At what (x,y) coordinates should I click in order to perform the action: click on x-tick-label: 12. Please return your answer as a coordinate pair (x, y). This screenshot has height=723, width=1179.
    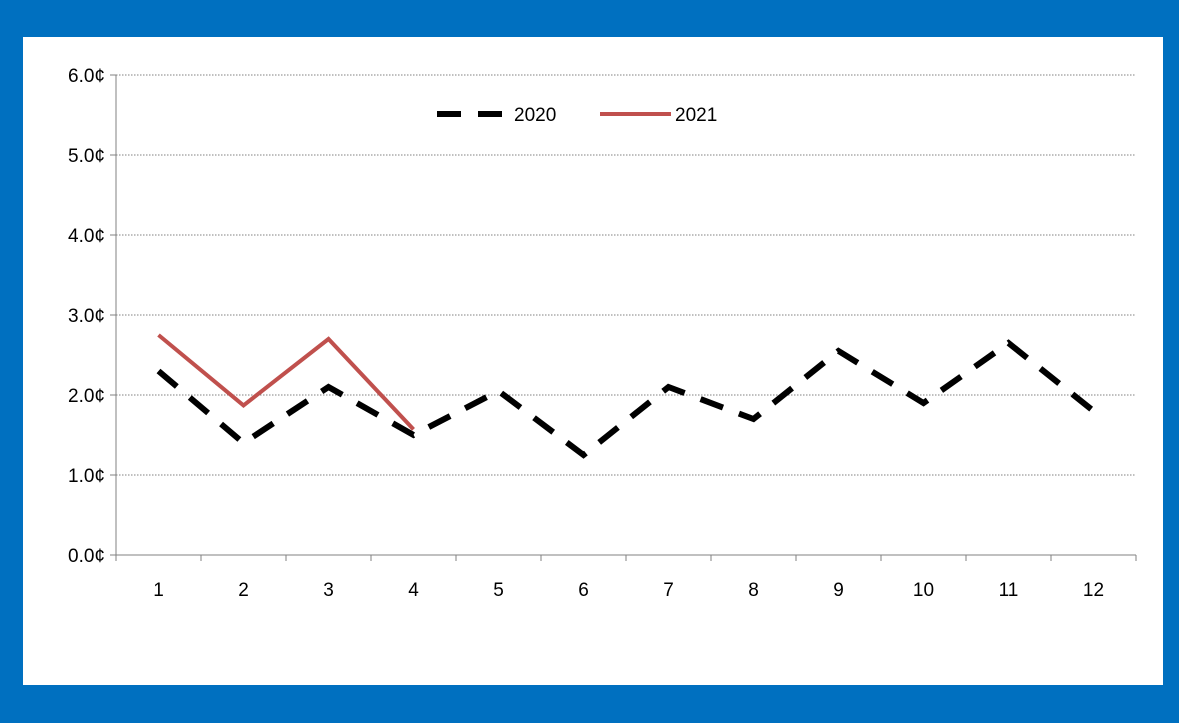
    Looking at the image, I should click on (1093, 590).